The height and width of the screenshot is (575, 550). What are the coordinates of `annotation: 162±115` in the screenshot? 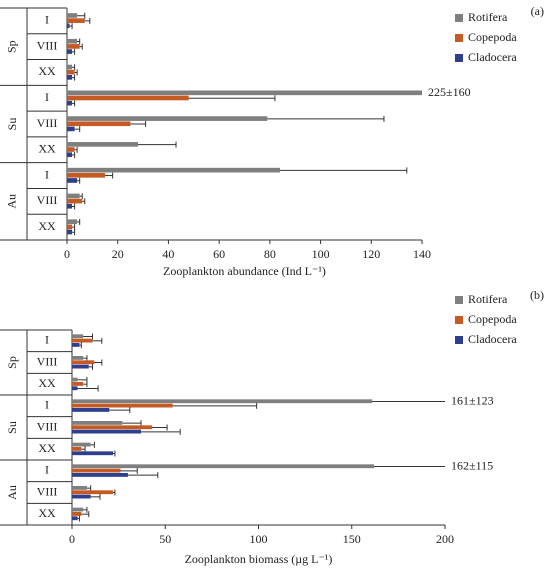 It's located at (472, 465).